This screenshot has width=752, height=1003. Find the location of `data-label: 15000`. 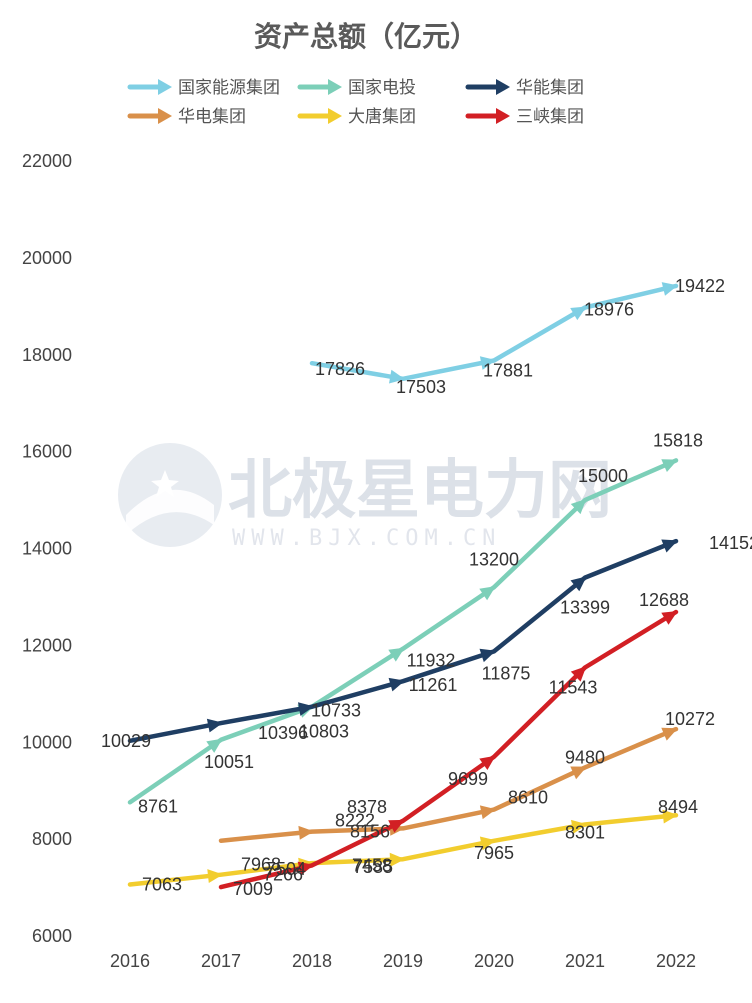

data-label: 15000 is located at coordinates (603, 476).